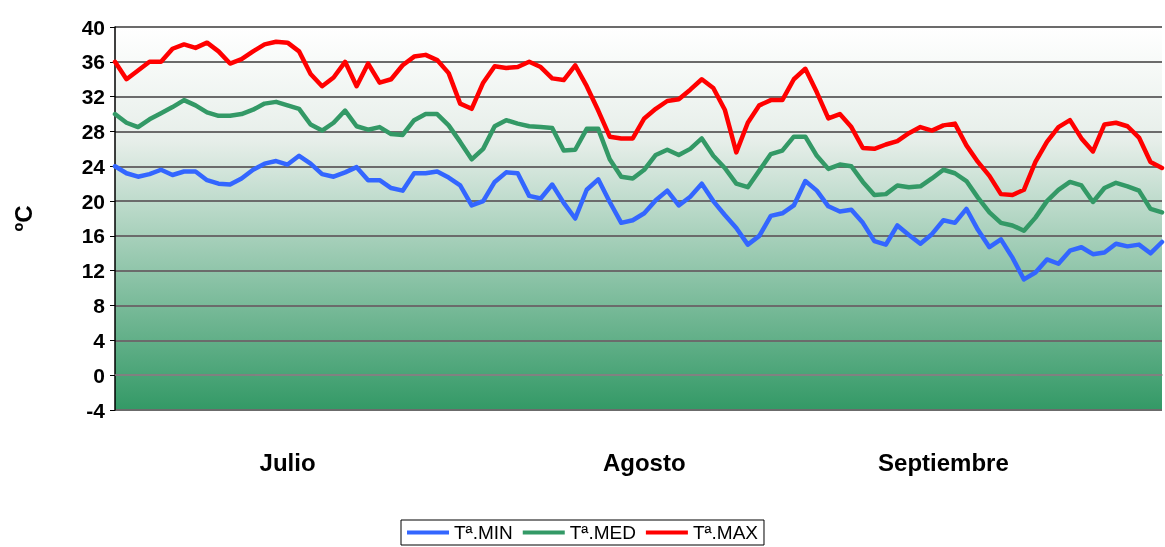 The height and width of the screenshot is (547, 1165). What do you see at coordinates (287, 462) in the screenshot?
I see `x-tick-label: Julio` at bounding box center [287, 462].